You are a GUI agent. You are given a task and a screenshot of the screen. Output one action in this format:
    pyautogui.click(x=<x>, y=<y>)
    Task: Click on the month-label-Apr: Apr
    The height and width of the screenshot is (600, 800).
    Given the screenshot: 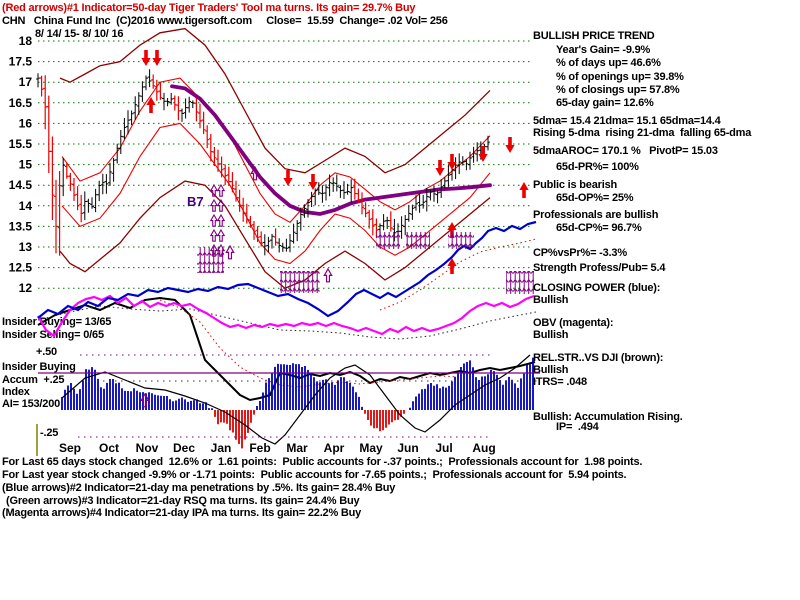 What is the action you would take?
    pyautogui.click(x=334, y=448)
    